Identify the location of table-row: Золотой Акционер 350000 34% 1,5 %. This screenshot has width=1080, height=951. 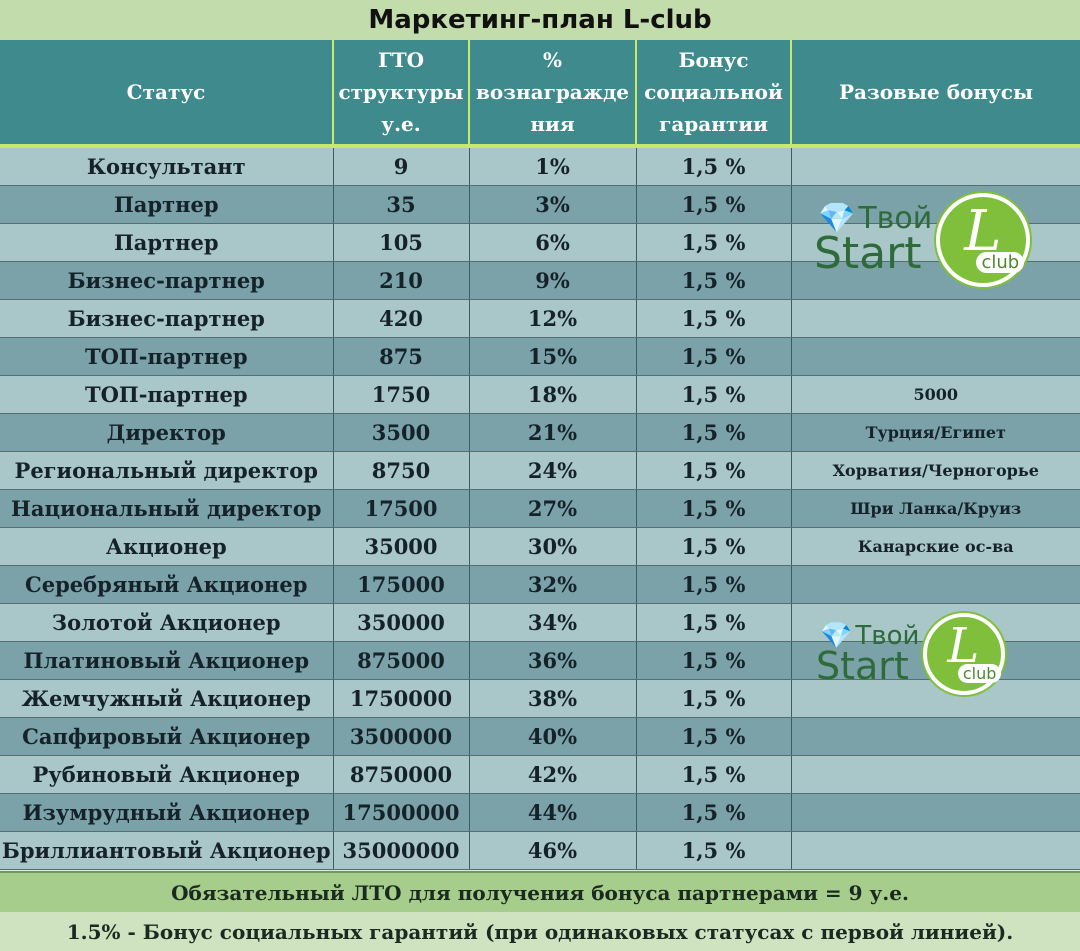
(540, 622).